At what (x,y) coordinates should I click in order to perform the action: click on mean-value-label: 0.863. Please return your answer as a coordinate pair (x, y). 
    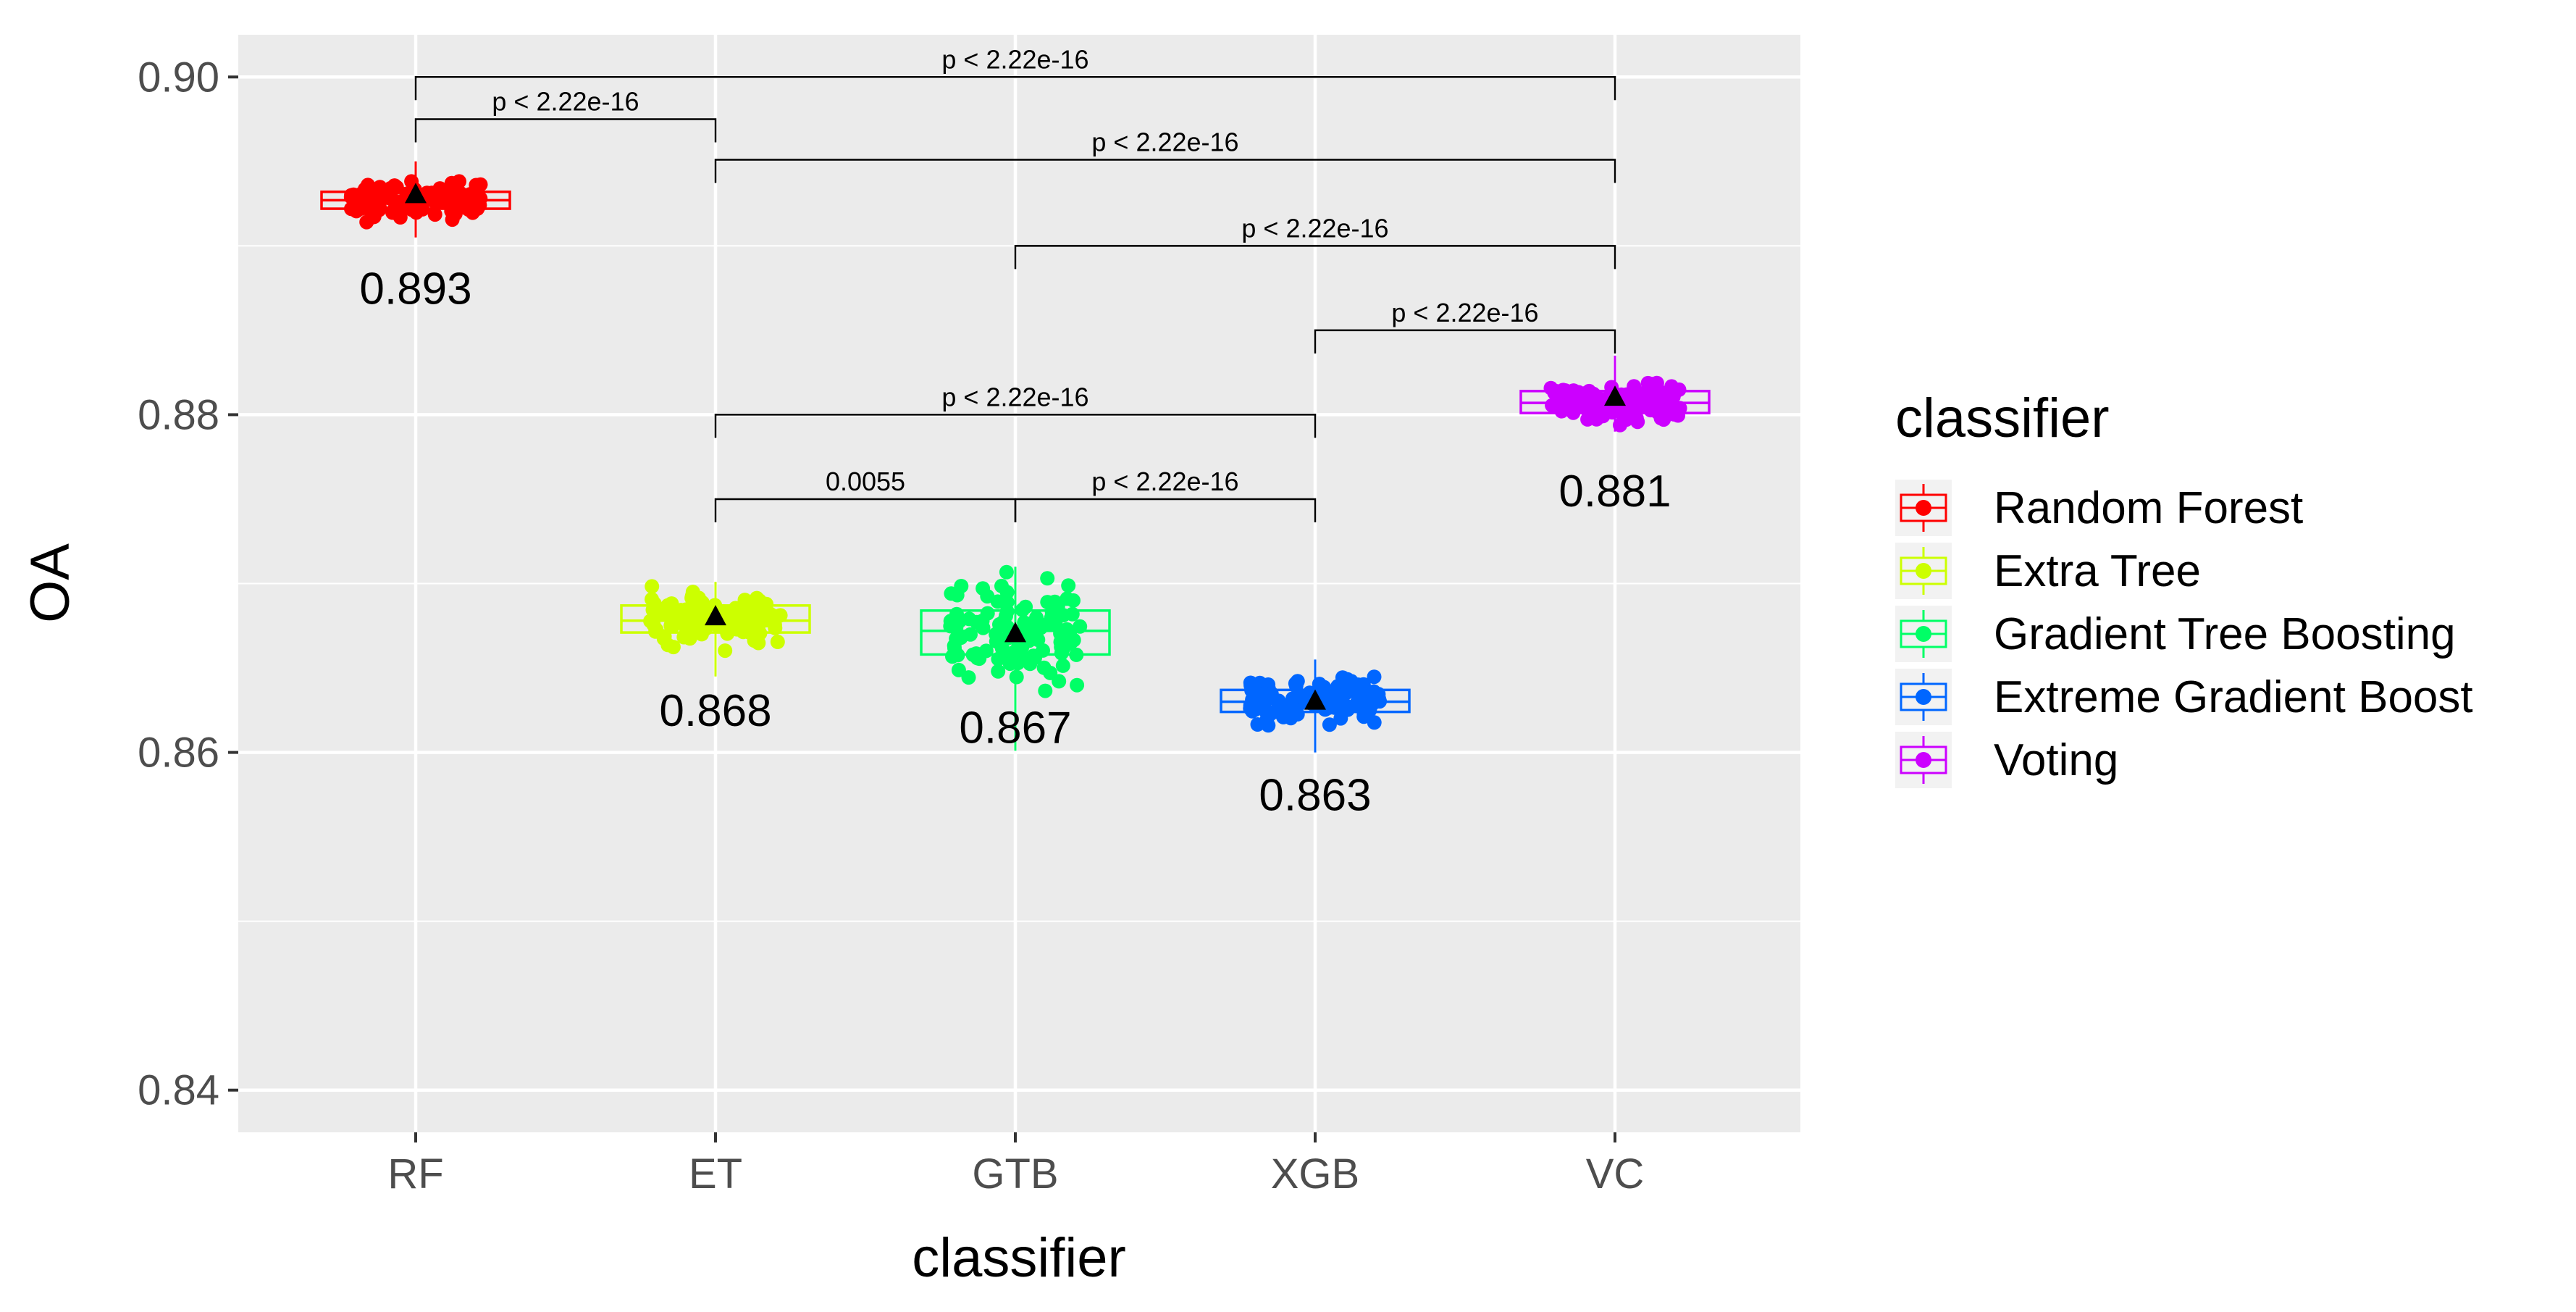
    Looking at the image, I should click on (1315, 796).